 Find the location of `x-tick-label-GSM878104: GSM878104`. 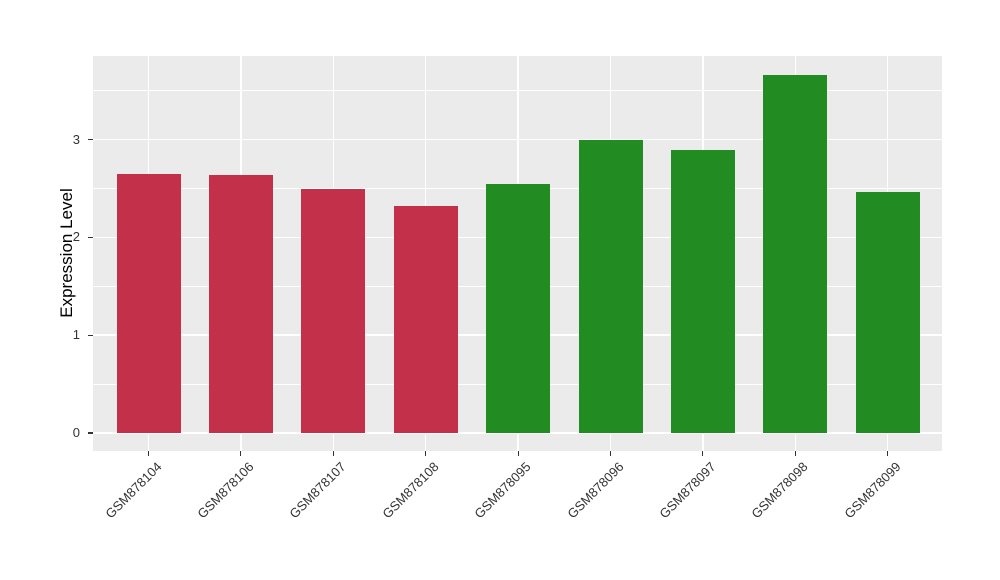

x-tick-label-GSM878104: GSM878104 is located at coordinates (133, 490).